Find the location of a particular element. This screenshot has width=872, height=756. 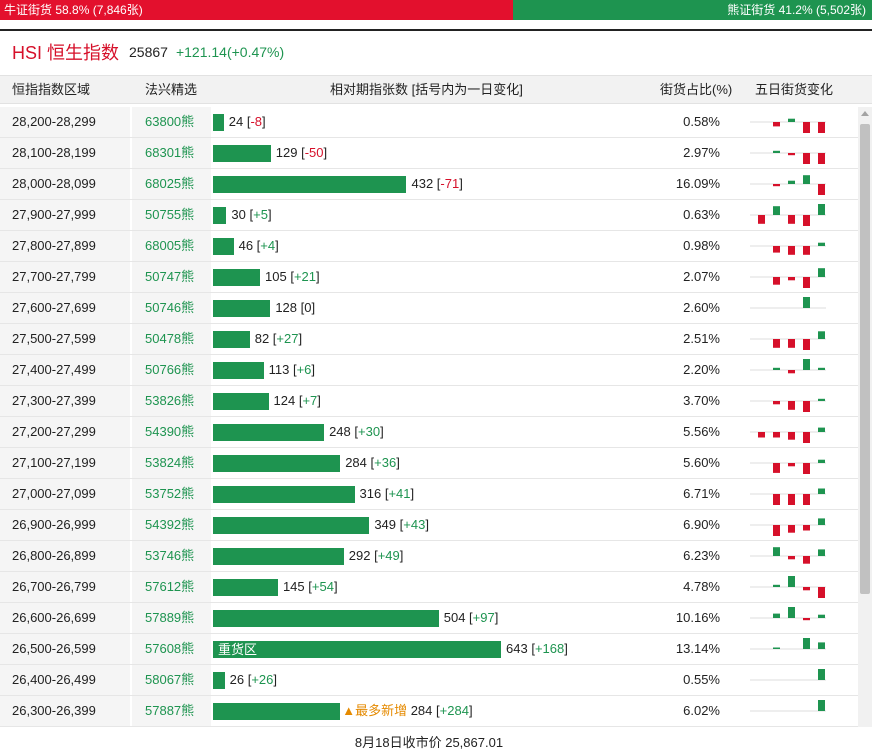

share-percent: 0.63% is located at coordinates (701, 214).